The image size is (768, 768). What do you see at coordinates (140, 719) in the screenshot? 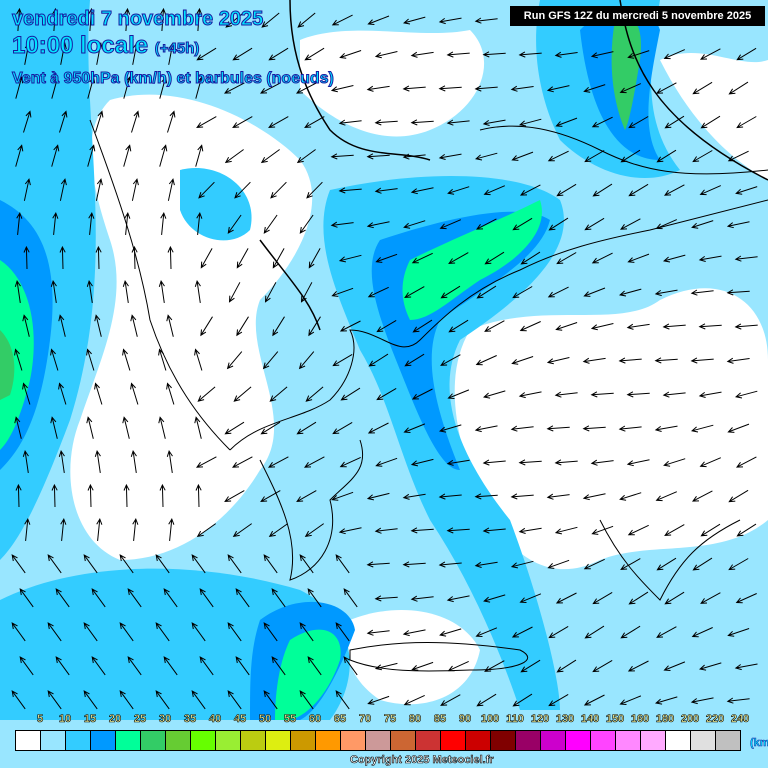
I see `legend-label: 25` at bounding box center [140, 719].